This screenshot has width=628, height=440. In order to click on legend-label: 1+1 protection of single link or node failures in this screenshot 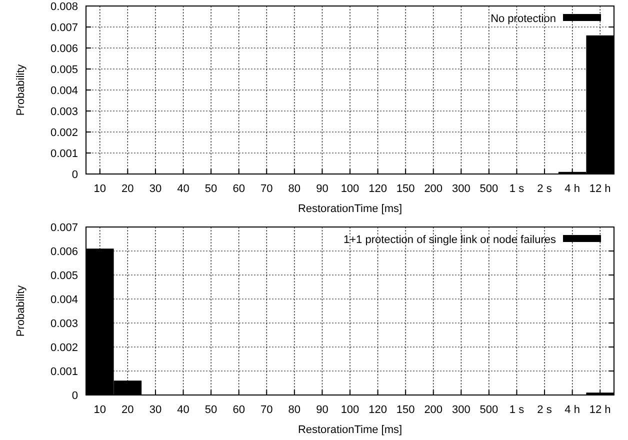, I will do `click(450, 240)`.